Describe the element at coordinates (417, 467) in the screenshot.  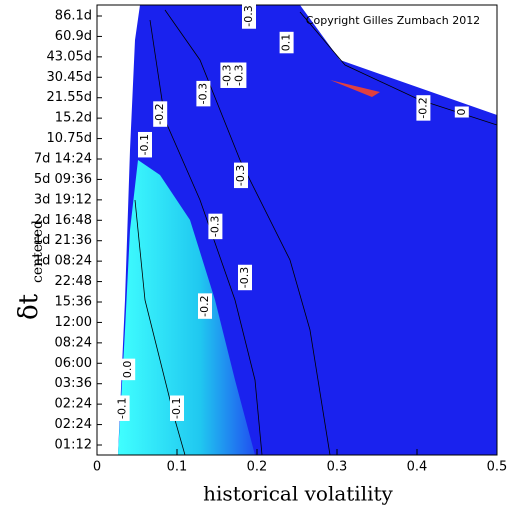
I see `x-tick-label: 0.4` at that location.